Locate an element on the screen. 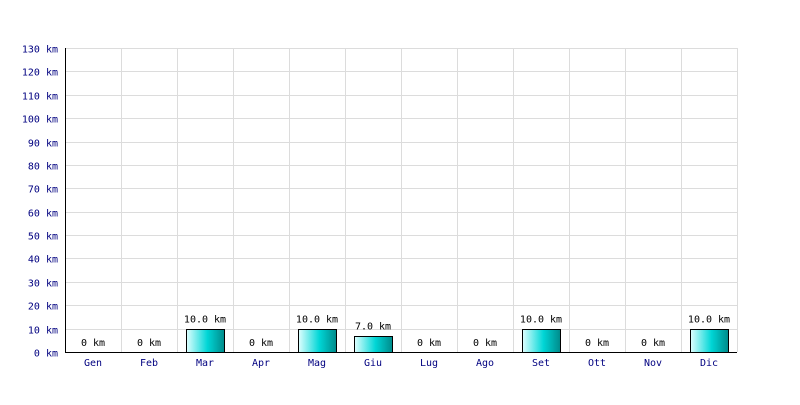 This screenshot has height=405, width=800. y-tick-label: 40 km is located at coordinates (43, 260).